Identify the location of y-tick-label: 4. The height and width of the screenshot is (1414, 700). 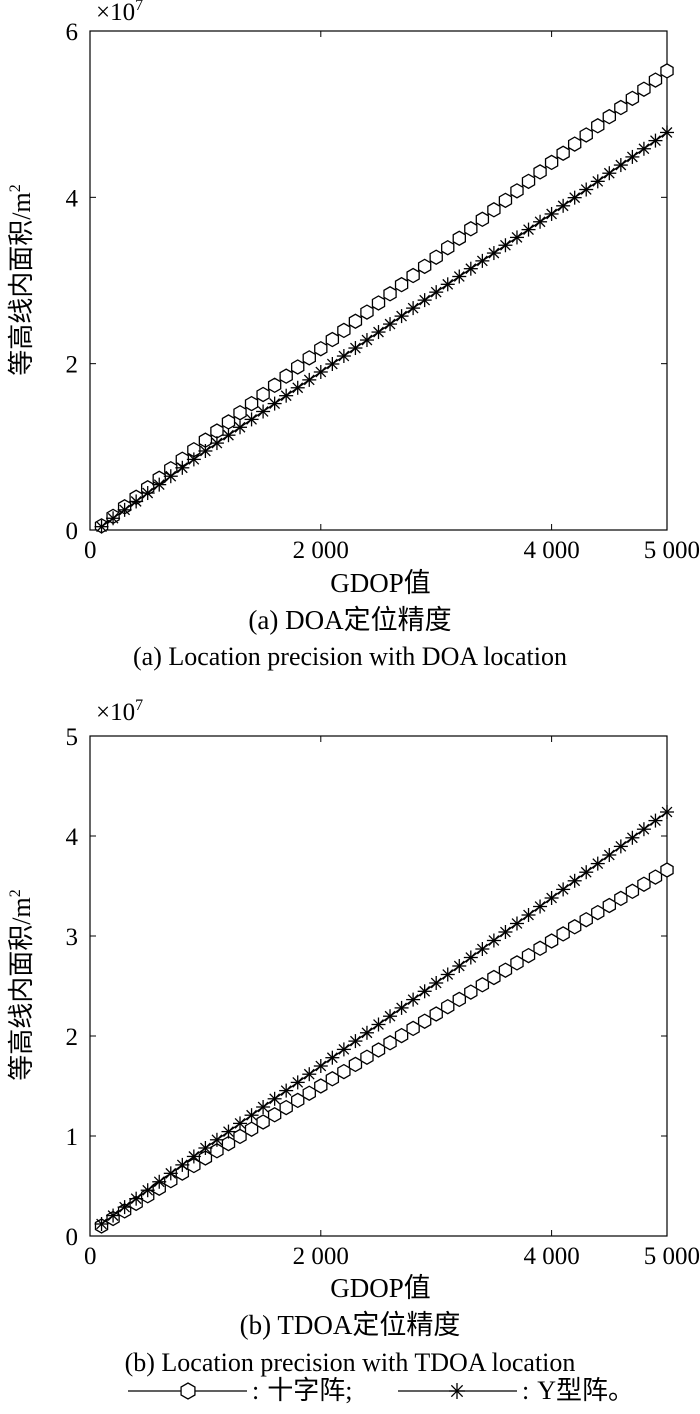
(72, 198).